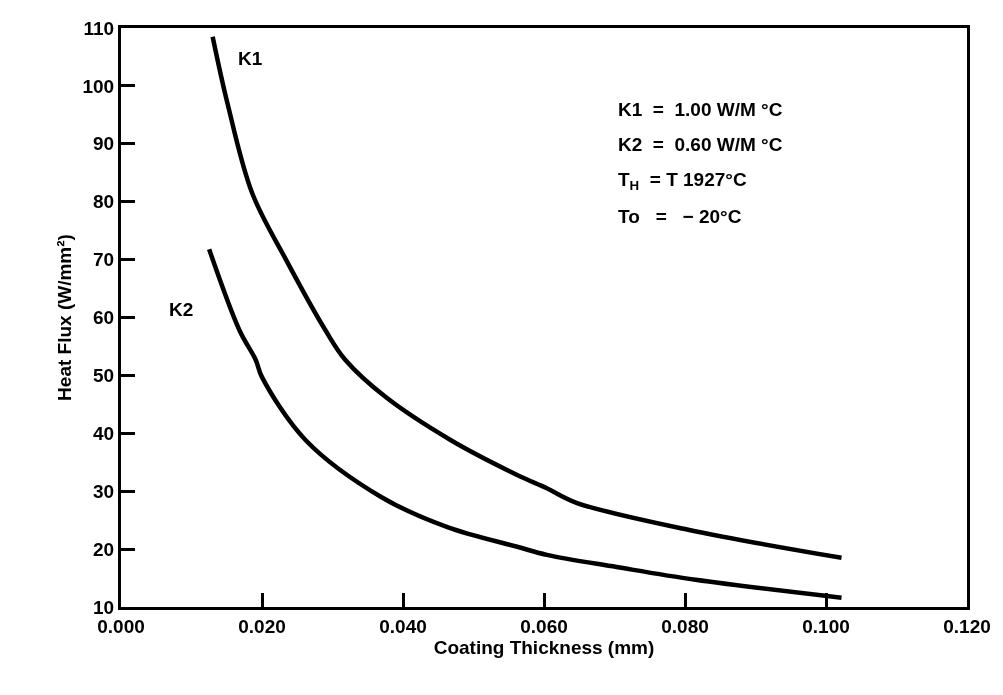 Image resolution: width=1003 pixels, height=695 pixels. Describe the element at coordinates (826, 626) in the screenshot. I see `x-tick-label: 0.100` at that location.